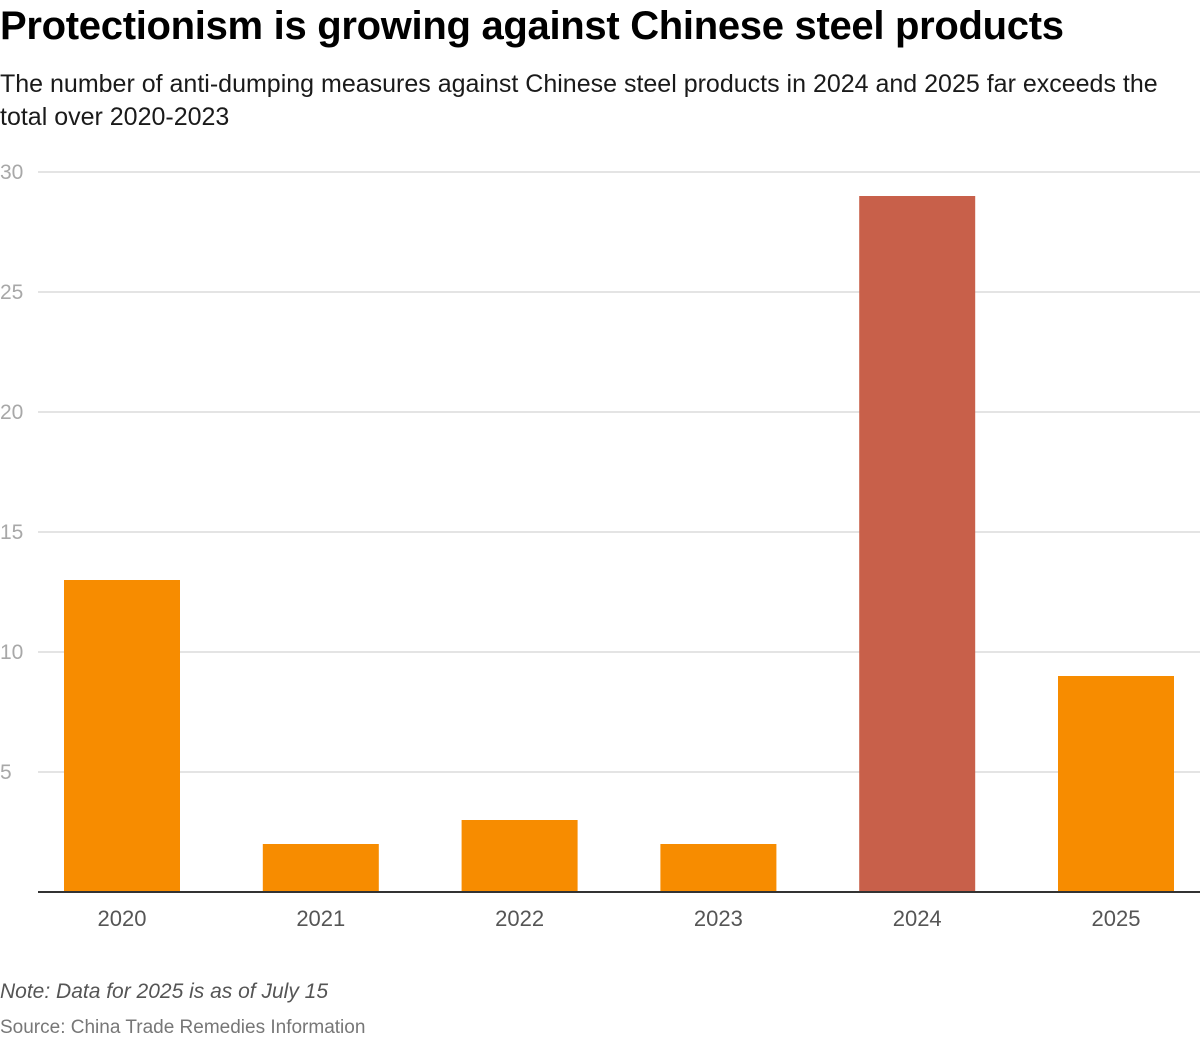 The image size is (1200, 1042). What do you see at coordinates (6, 772) in the screenshot?
I see `y-tick-label: 5` at bounding box center [6, 772].